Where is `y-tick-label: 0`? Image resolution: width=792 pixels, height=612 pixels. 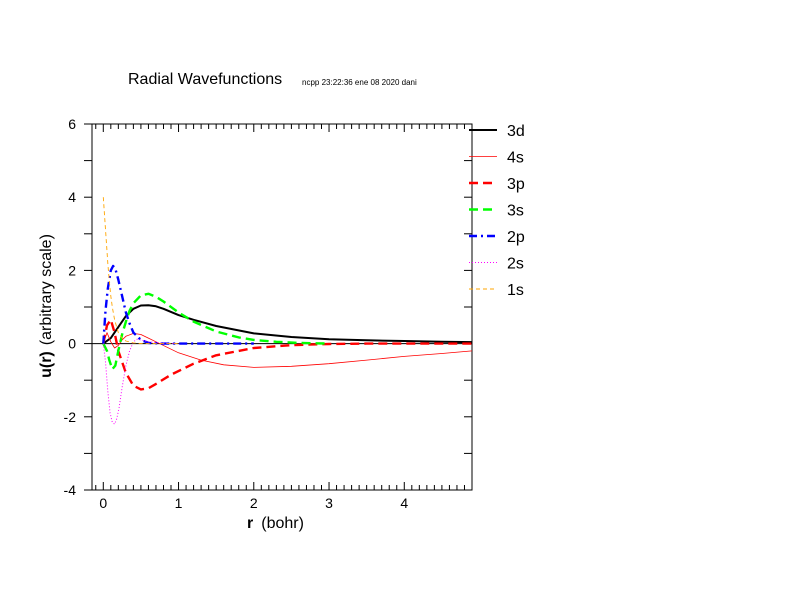
y-tick-label: 0 is located at coordinates (72, 344).